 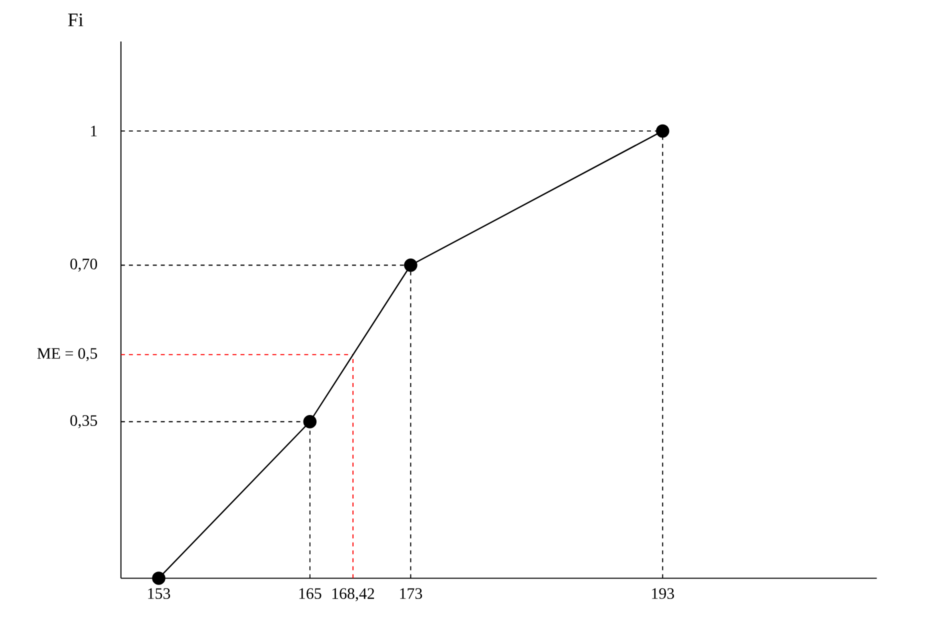 I want to click on x-tick-label: 193, so click(x=663, y=594).